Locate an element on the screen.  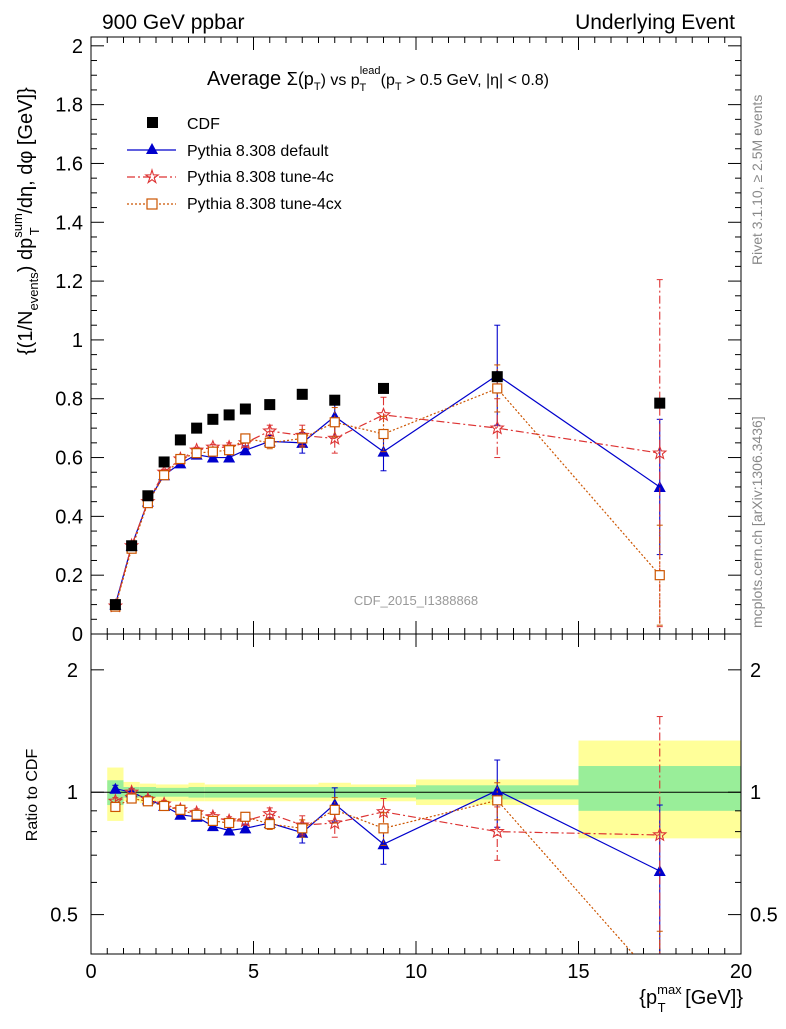
ylabel-a: {(1/N is located at coordinates (26, 333).